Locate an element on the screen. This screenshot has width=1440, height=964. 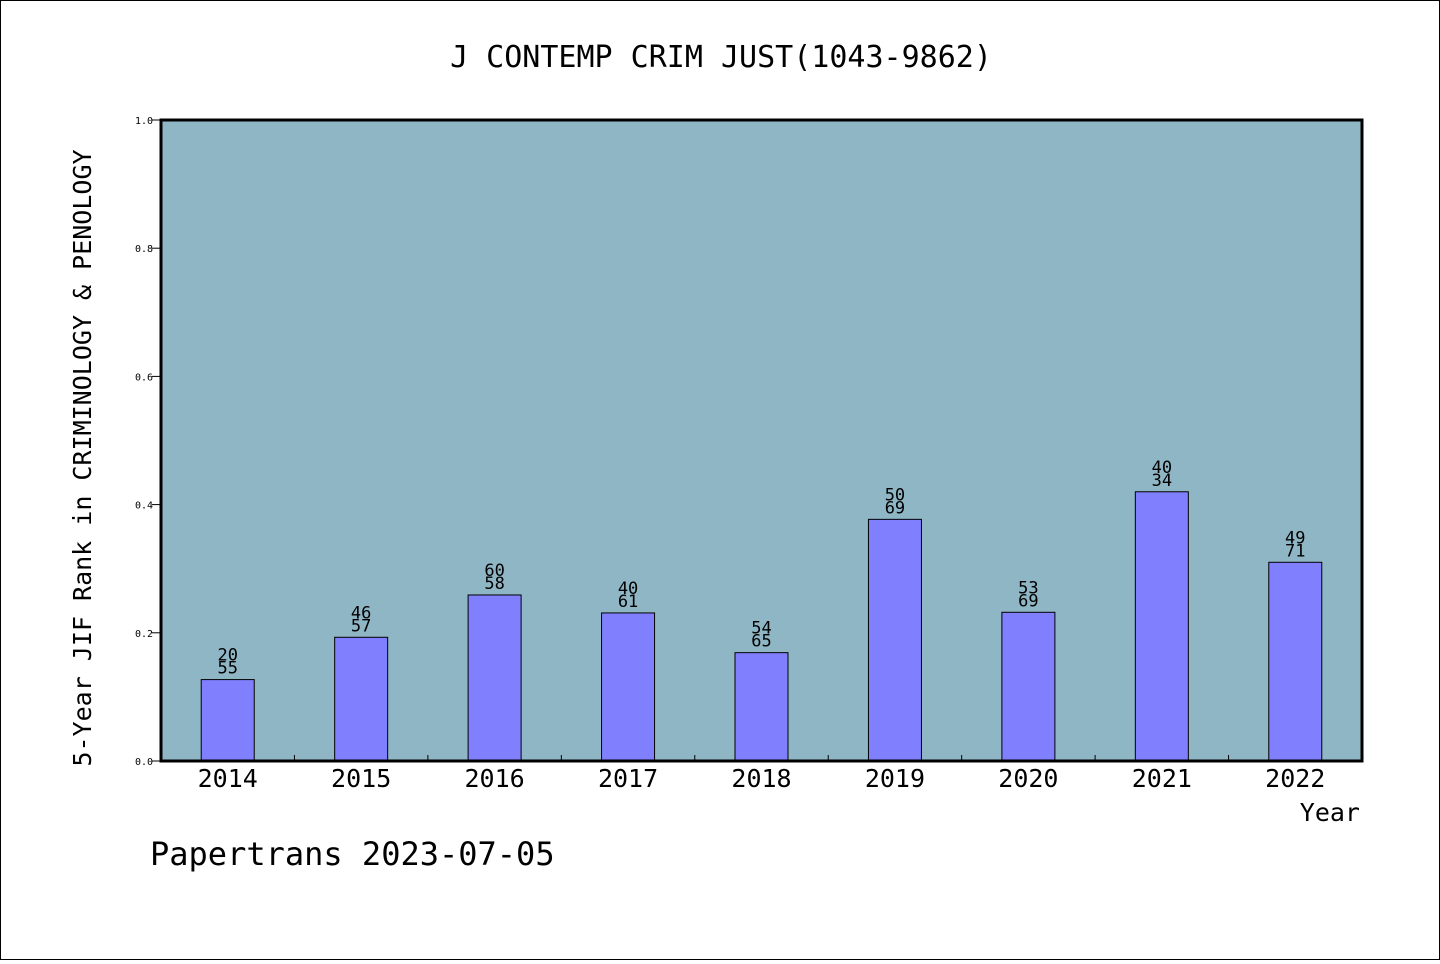
bar-2015 is located at coordinates (361, 699).